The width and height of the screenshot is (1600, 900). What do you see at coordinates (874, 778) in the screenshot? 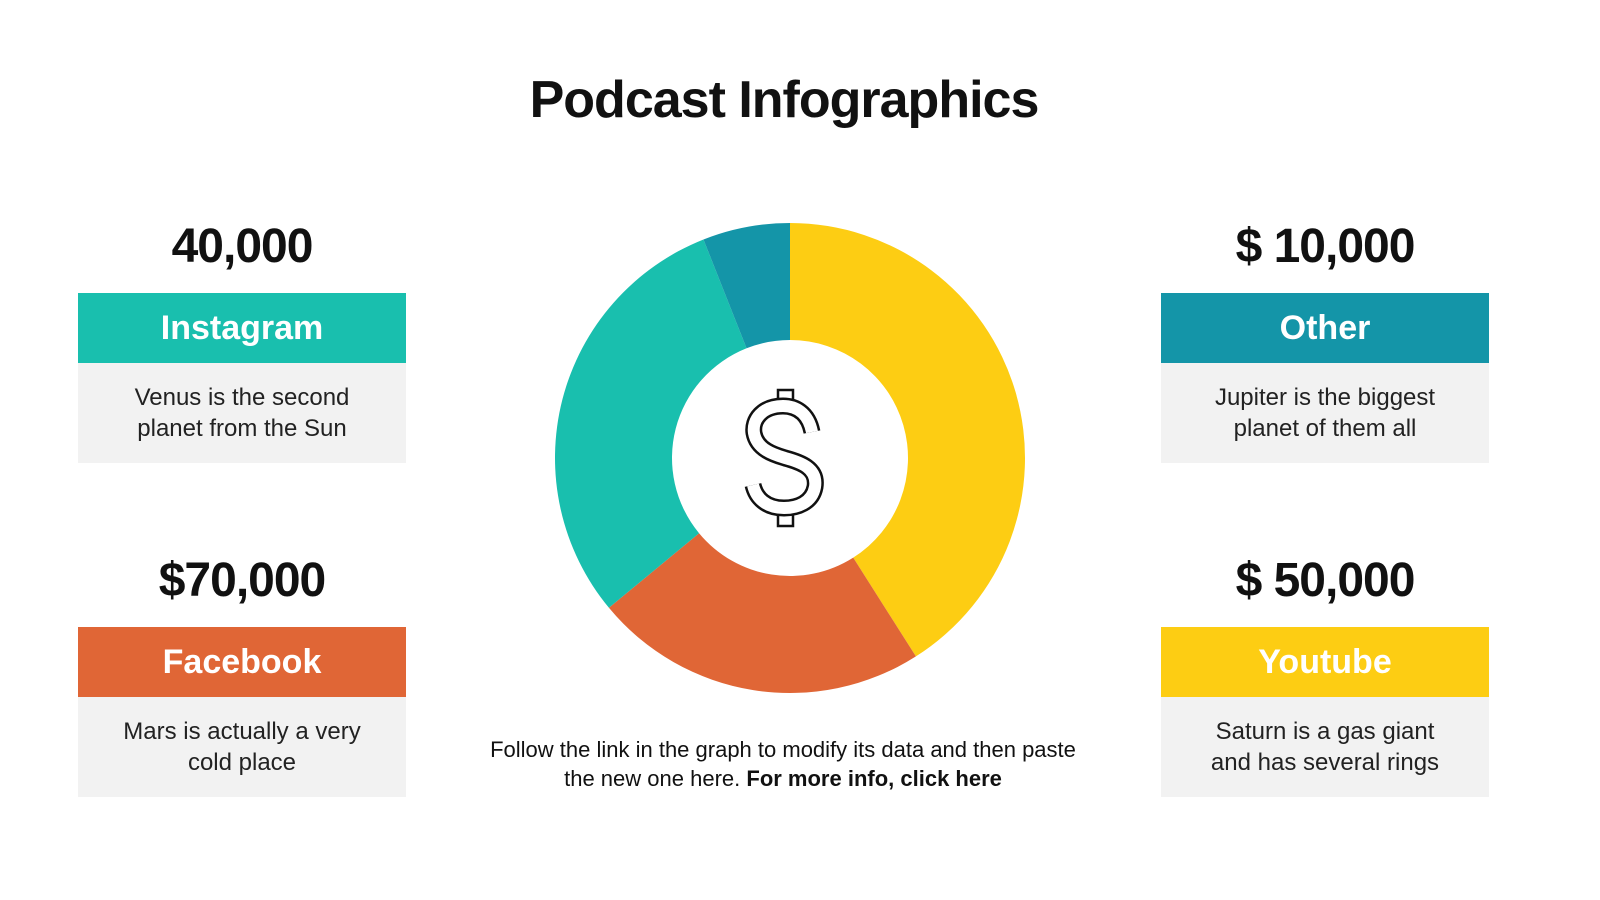
I see `note-link: For more info, click here` at bounding box center [874, 778].